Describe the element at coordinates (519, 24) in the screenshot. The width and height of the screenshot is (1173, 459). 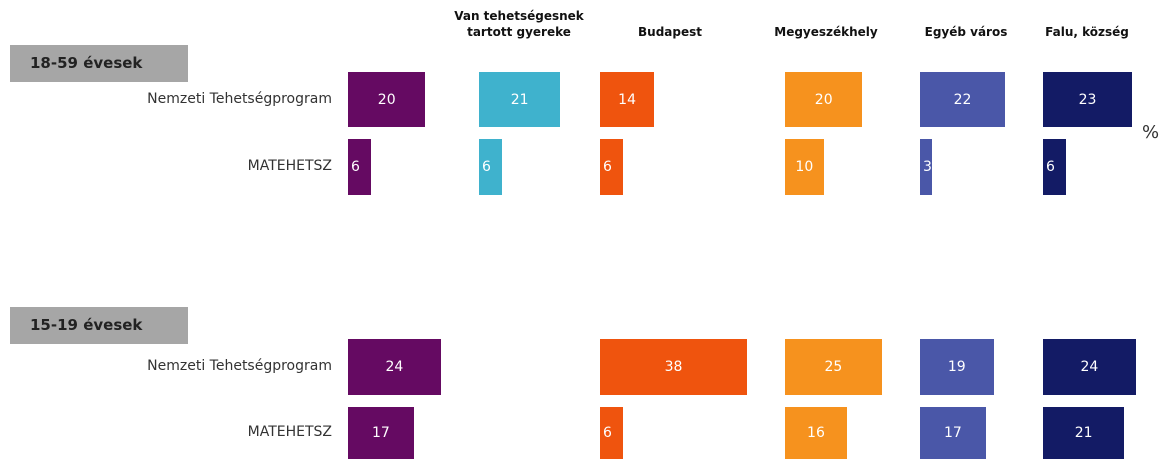
I see `column-header: Van tehetségesnek tartott gyereke` at that location.